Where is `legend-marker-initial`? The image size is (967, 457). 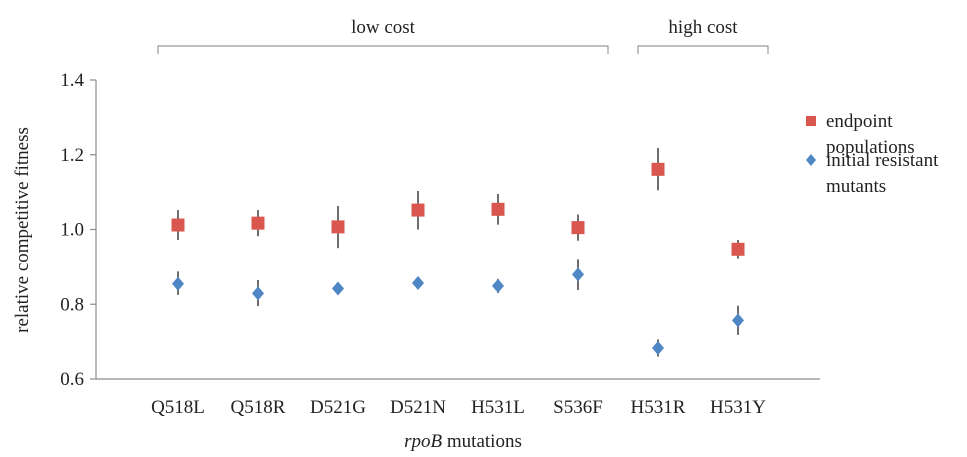
legend-marker-initial is located at coordinates (811, 160).